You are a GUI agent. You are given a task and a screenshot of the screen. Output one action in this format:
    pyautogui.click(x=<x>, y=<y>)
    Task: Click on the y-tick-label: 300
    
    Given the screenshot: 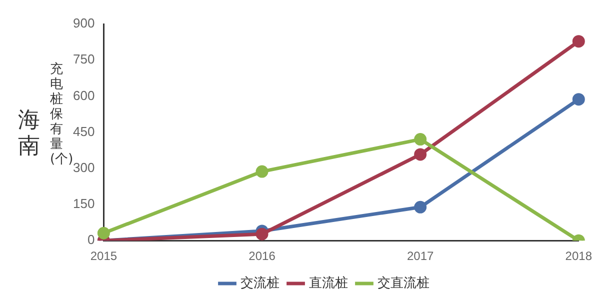 What is the action you would take?
    pyautogui.click(x=83, y=167)
    